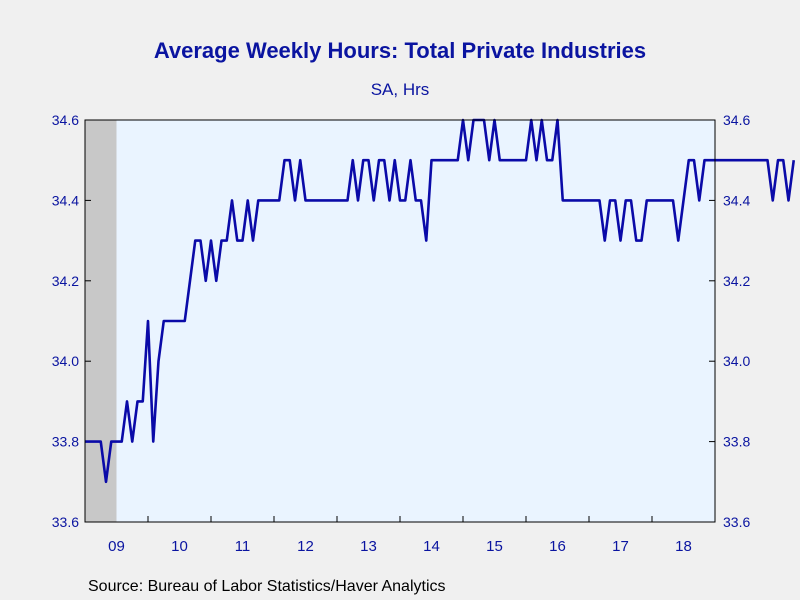 The image size is (800, 600). I want to click on y-axis-right: 33.6 33.8 34.0 34.2 34.4 34.6, so click(729, 321).